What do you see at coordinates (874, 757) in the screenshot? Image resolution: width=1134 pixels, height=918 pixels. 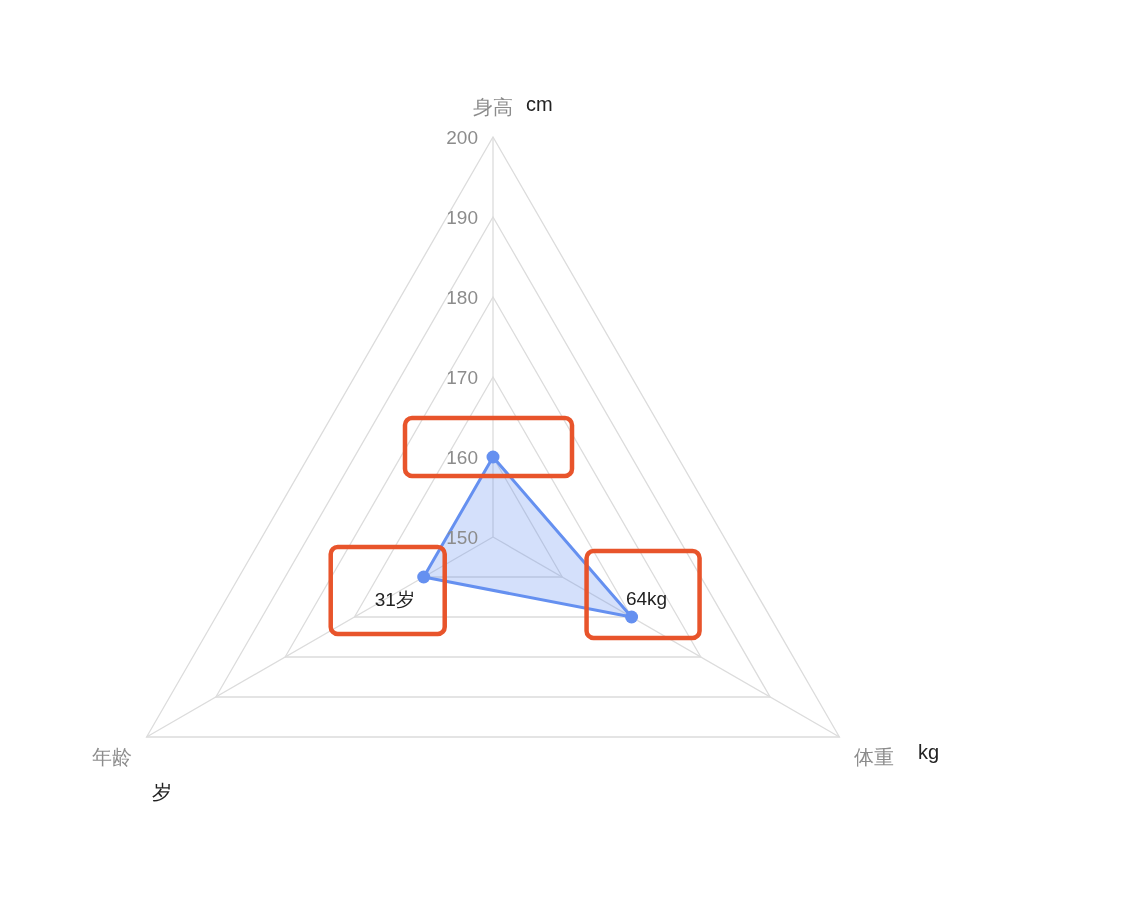 I see `spoke-label: 体重` at bounding box center [874, 757].